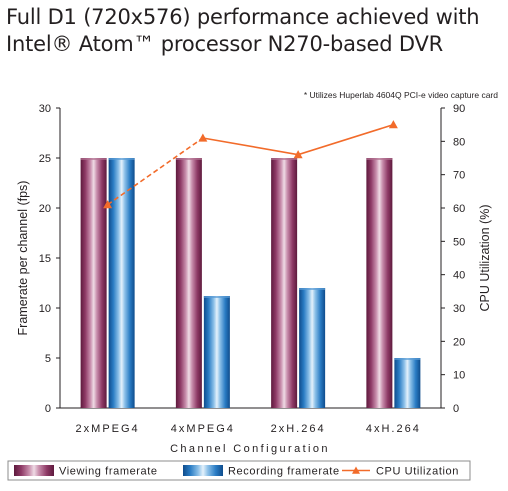  What do you see at coordinates (453, 259) in the screenshot?
I see `right-axis-ticks: 0 10 20 30 40 50 60 70 80 90` at bounding box center [453, 259].